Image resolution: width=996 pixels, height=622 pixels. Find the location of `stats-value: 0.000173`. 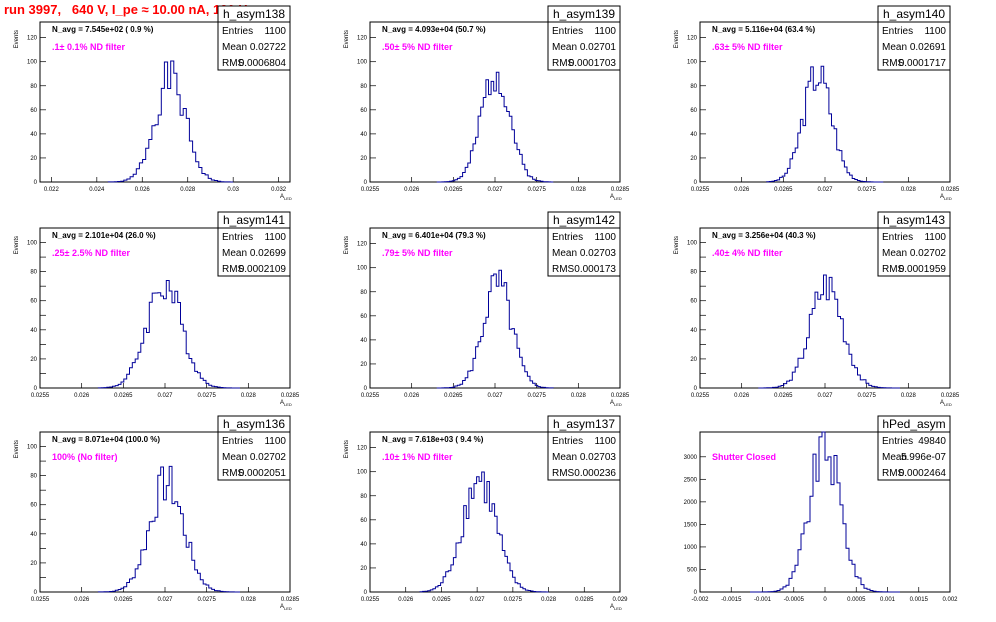

stats-value: 0.000173 is located at coordinates (595, 269).